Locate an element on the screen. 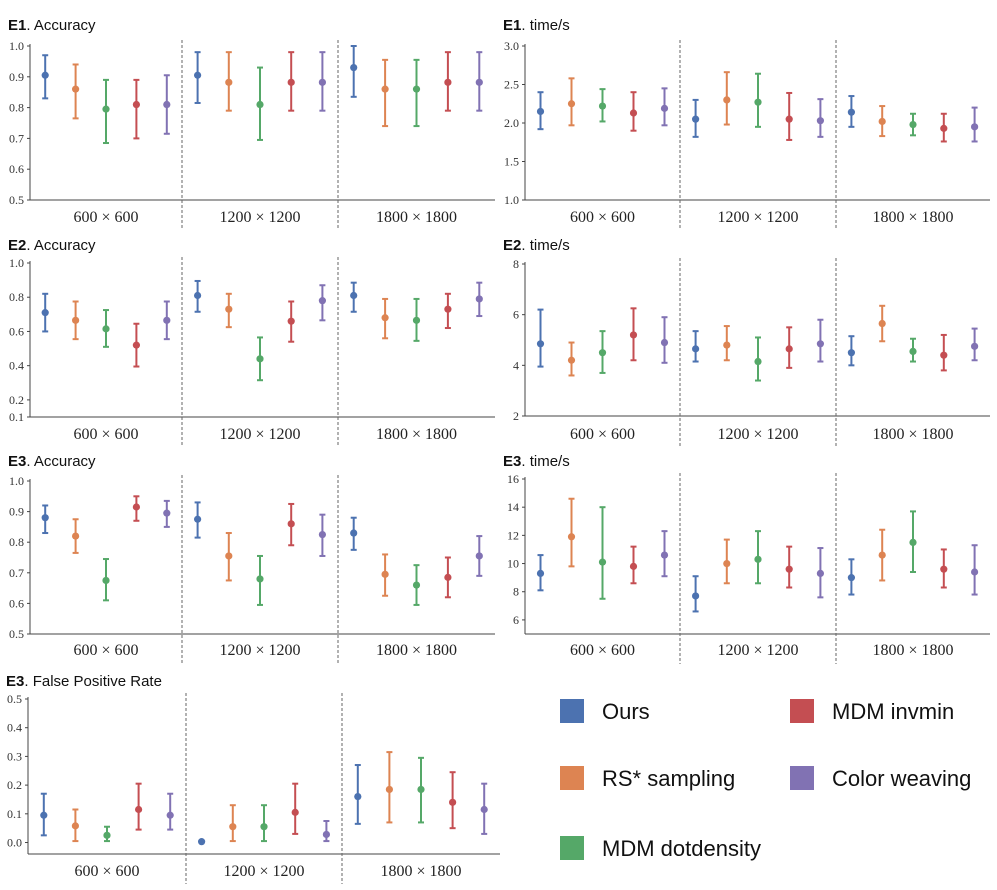  y-tick-label: 2.5 is located at coordinates (511, 85).